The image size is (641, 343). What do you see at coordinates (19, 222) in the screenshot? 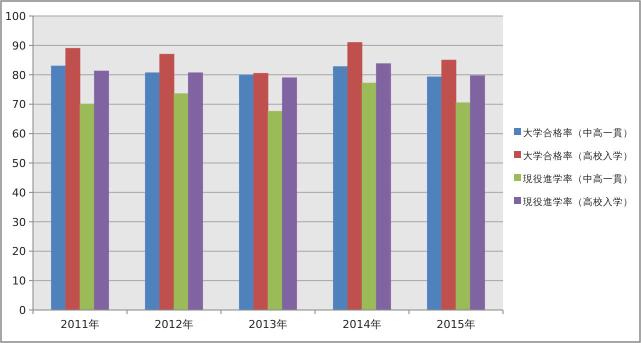
I see `y-tick-label: 30` at bounding box center [19, 222].